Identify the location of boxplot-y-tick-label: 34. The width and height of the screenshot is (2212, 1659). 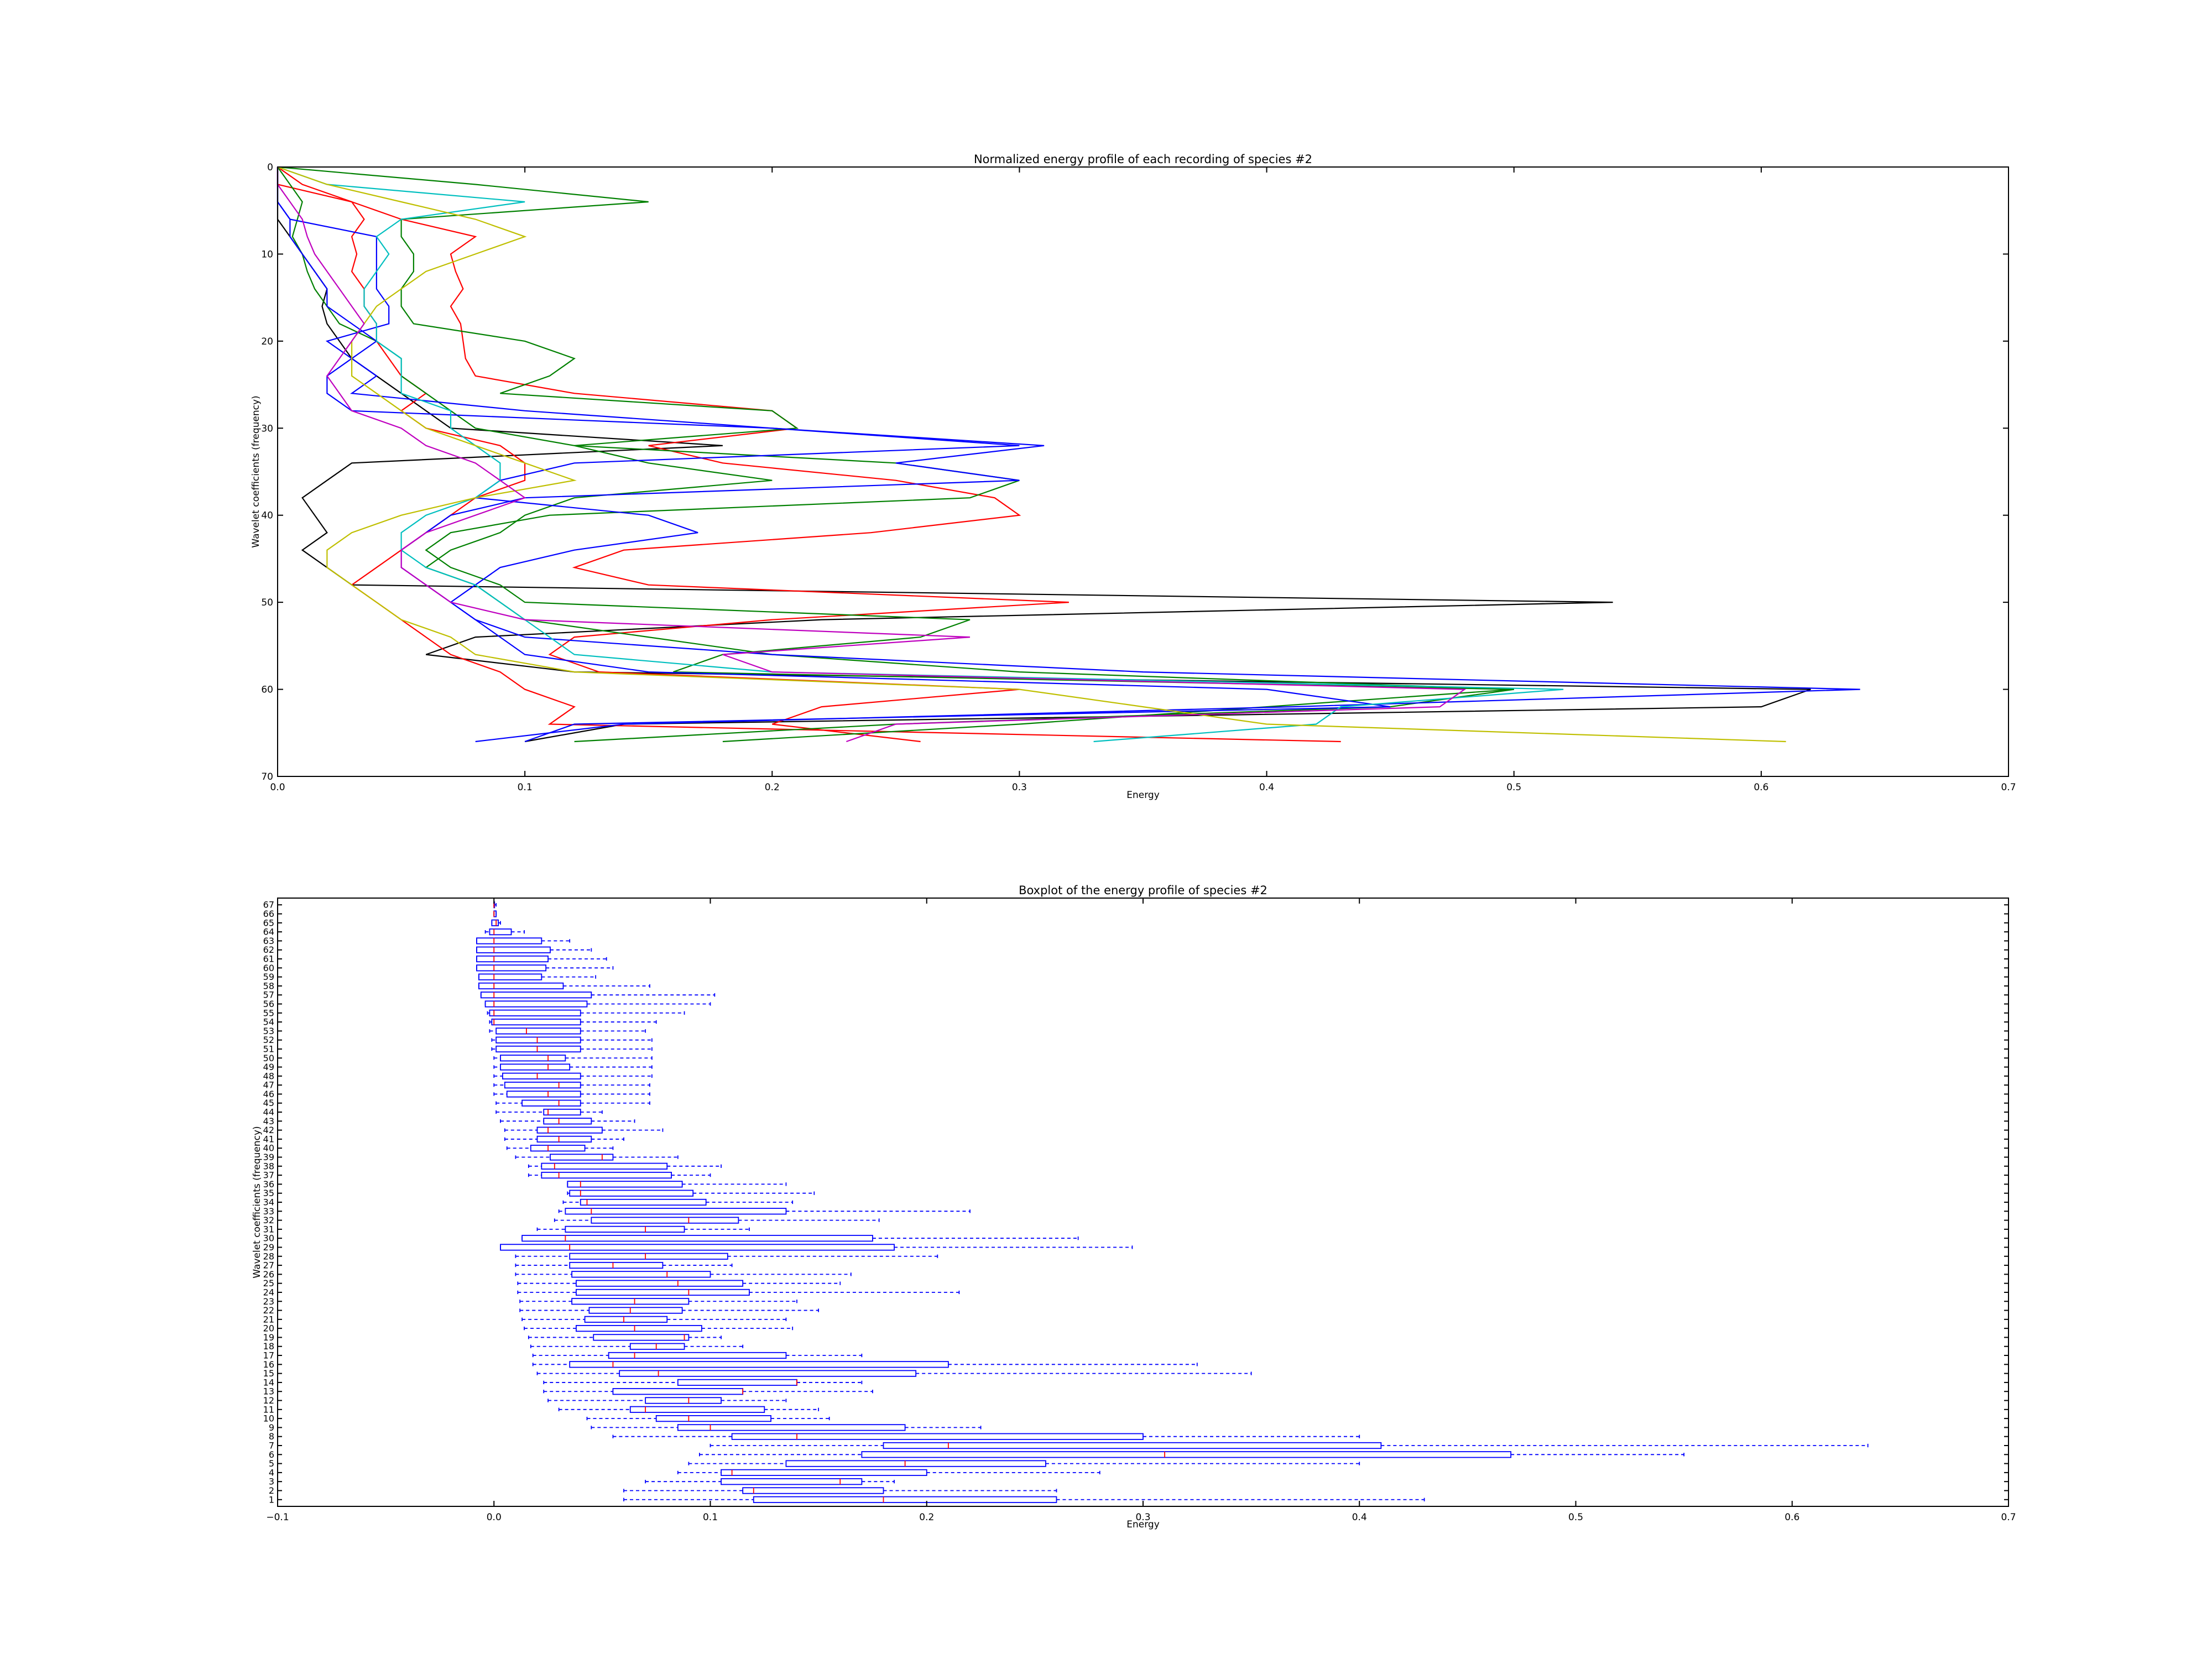
(268, 1202).